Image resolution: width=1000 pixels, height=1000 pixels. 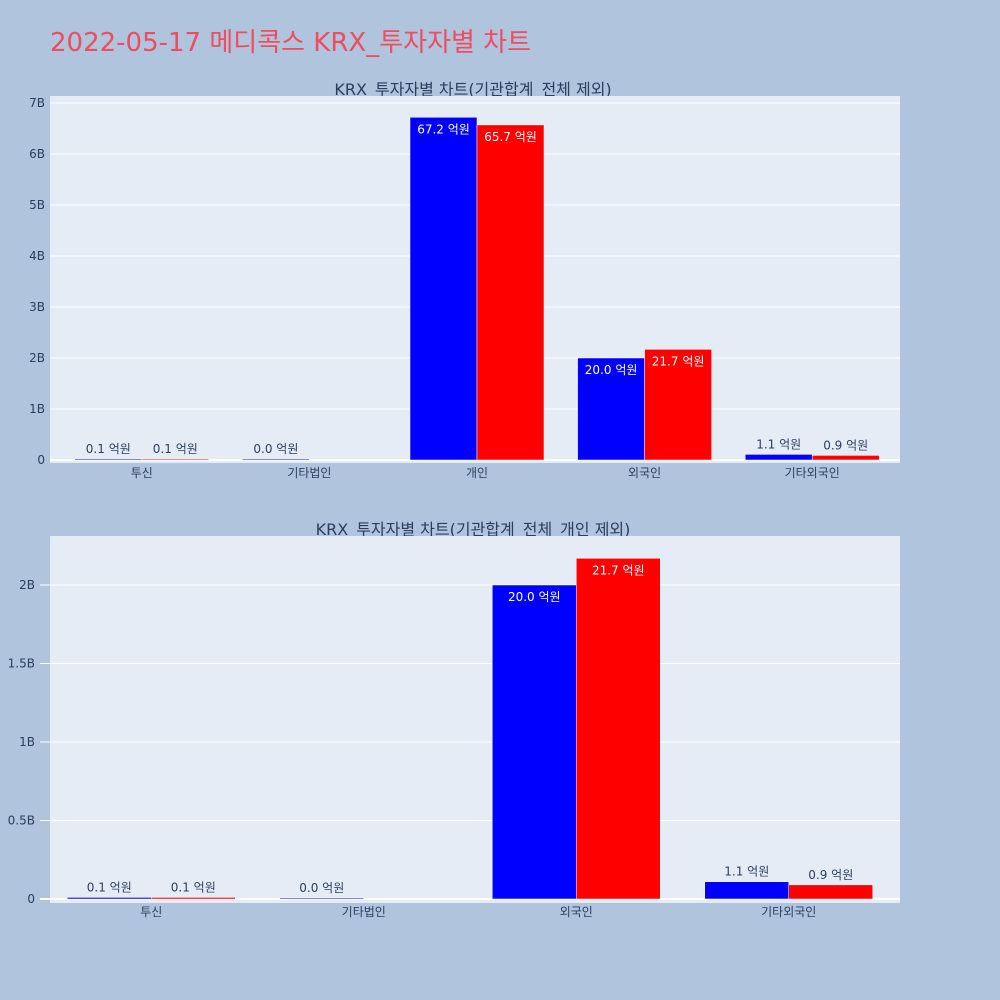 What do you see at coordinates (472, 90) in the screenshot?
I see `chart-1-title: KRX_투자자별 차트(기관합계_전체 제외)` at bounding box center [472, 90].